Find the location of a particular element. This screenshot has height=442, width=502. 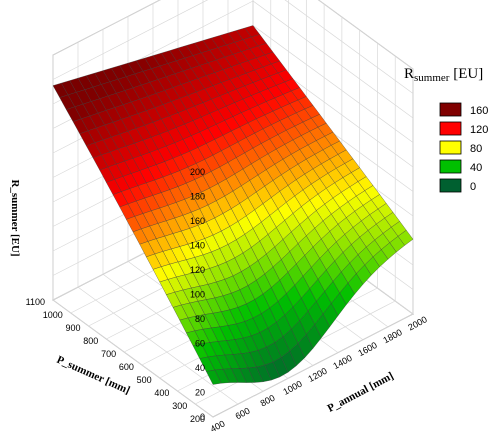

x-tick-label: 500 is located at coordinates (144, 380).